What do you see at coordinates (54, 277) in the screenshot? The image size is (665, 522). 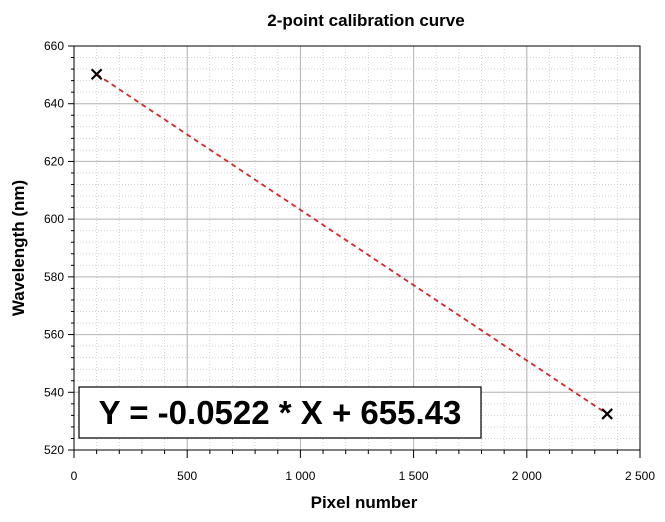 I see `y-tick-label: 580` at bounding box center [54, 277].